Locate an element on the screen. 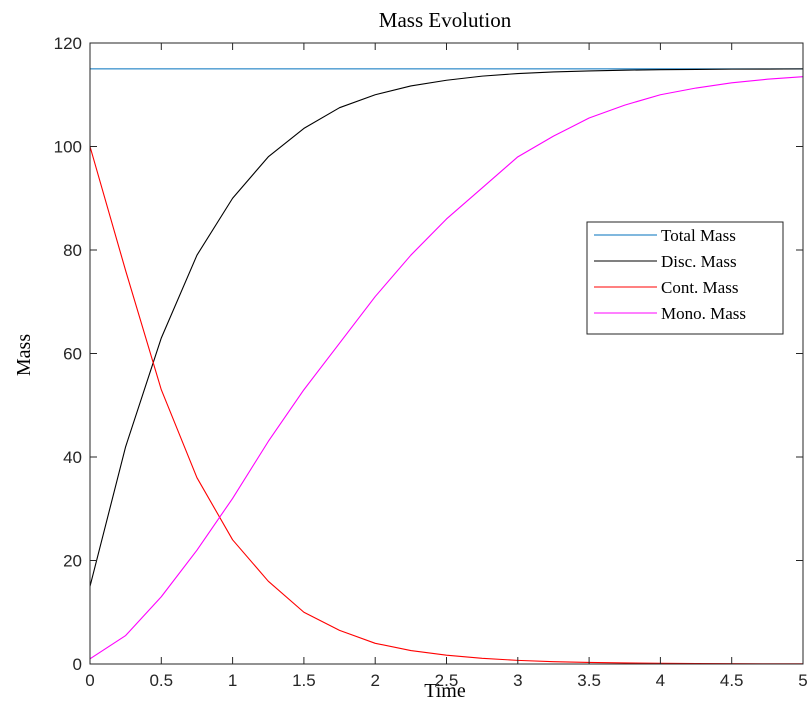  y-tick-label: 100 is located at coordinates (68, 147).